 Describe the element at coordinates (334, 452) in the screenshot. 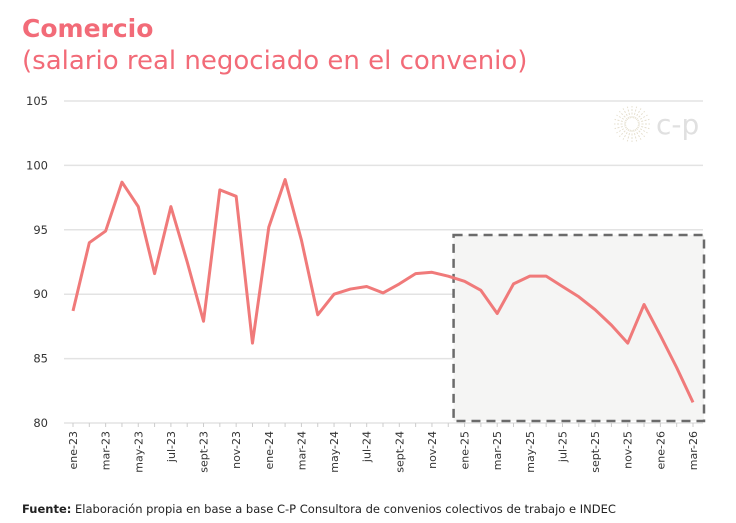

I see `x-tick-label: may-24` at that location.